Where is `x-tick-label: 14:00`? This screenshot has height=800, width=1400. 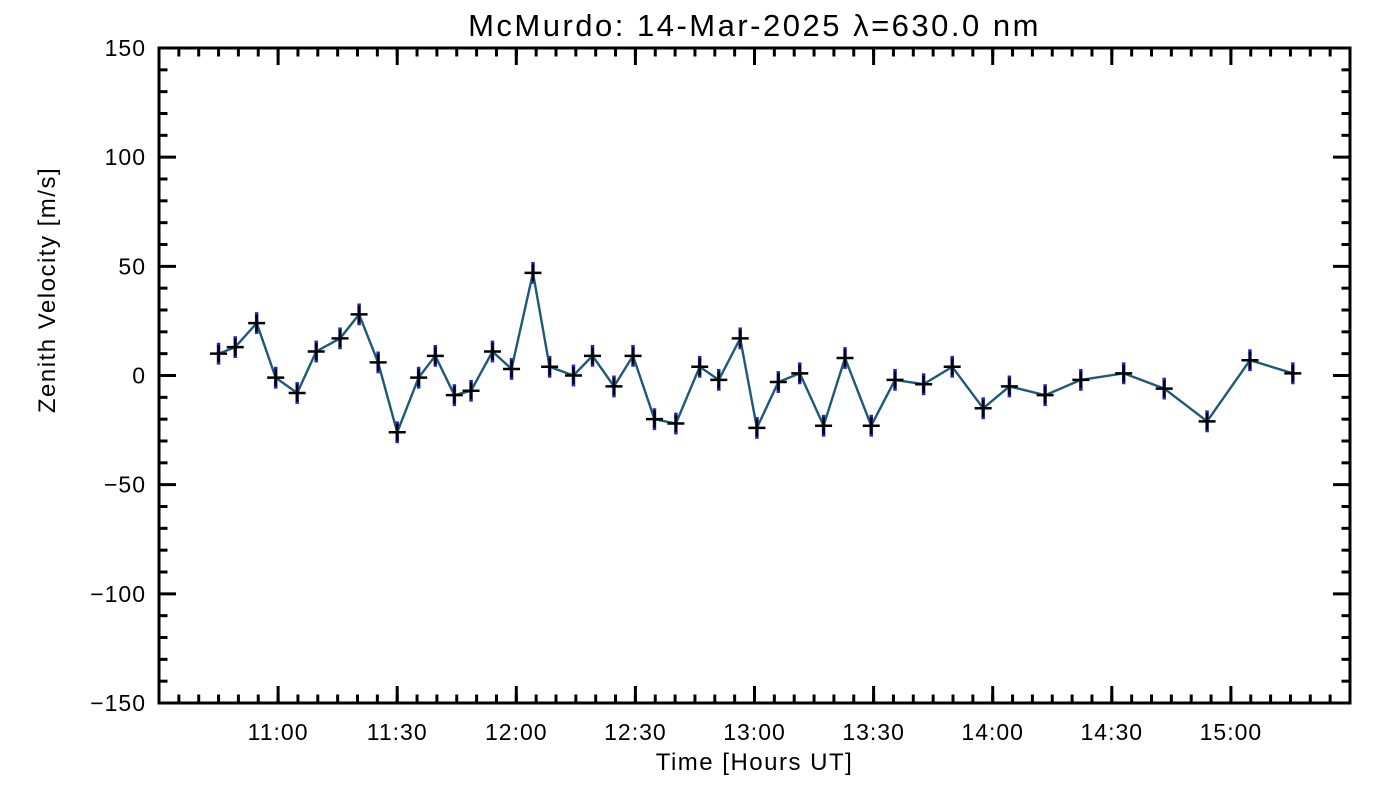 x-tick-label: 14:00 is located at coordinates (992, 732).